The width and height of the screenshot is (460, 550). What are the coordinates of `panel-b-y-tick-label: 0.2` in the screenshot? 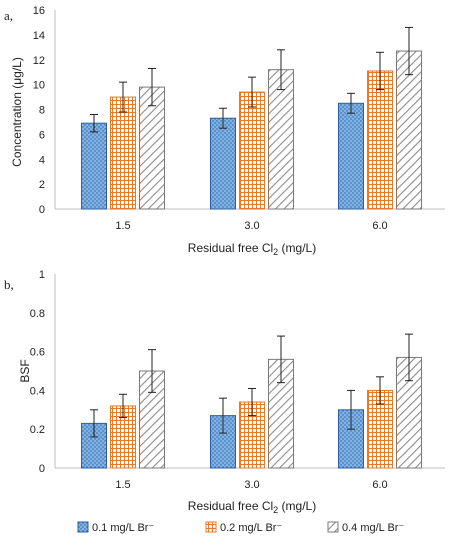 It's located at (37, 430).